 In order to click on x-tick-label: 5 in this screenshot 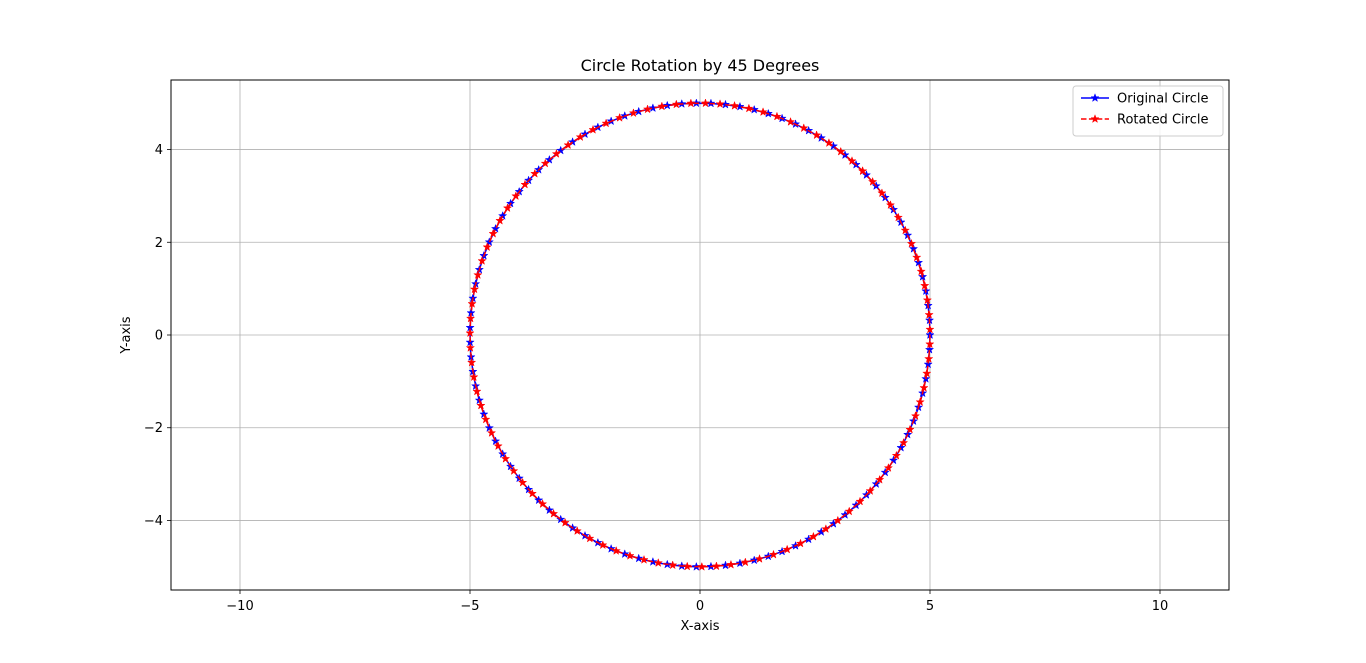, I will do `click(930, 606)`.